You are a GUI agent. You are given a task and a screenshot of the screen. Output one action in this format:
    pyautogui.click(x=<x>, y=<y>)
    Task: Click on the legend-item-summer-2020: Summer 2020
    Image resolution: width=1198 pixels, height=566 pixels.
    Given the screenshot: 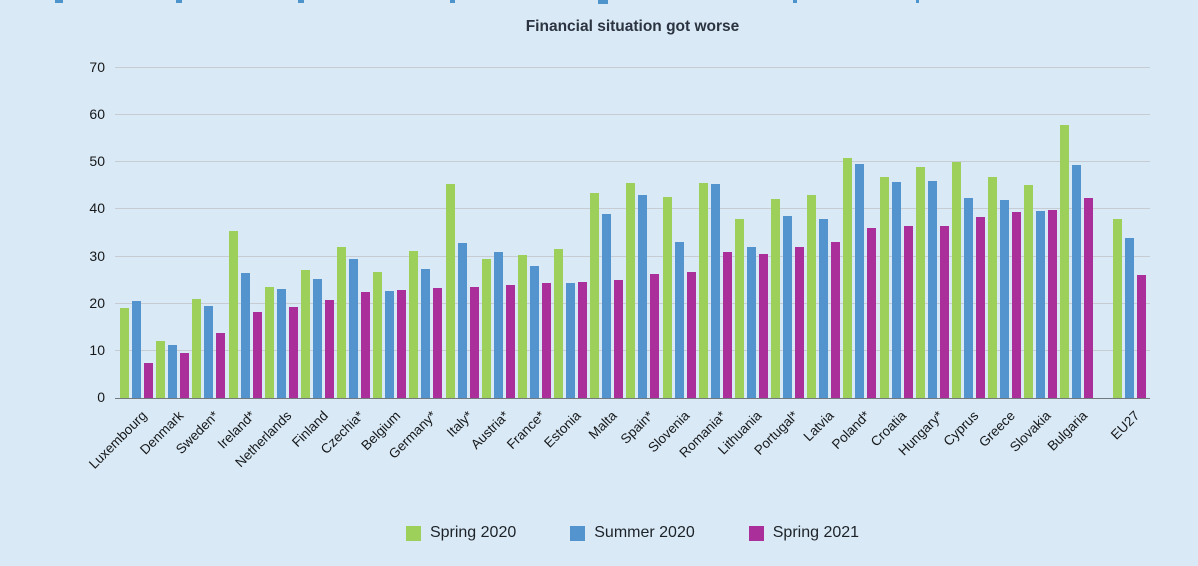 What is the action you would take?
    pyautogui.click(x=632, y=533)
    